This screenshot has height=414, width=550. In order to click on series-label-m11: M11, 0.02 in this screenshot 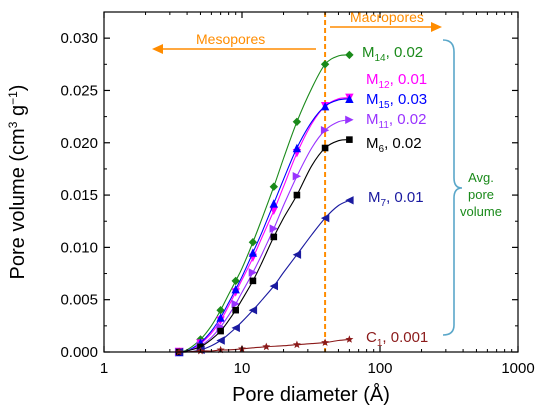, I will do `click(396, 121)`.